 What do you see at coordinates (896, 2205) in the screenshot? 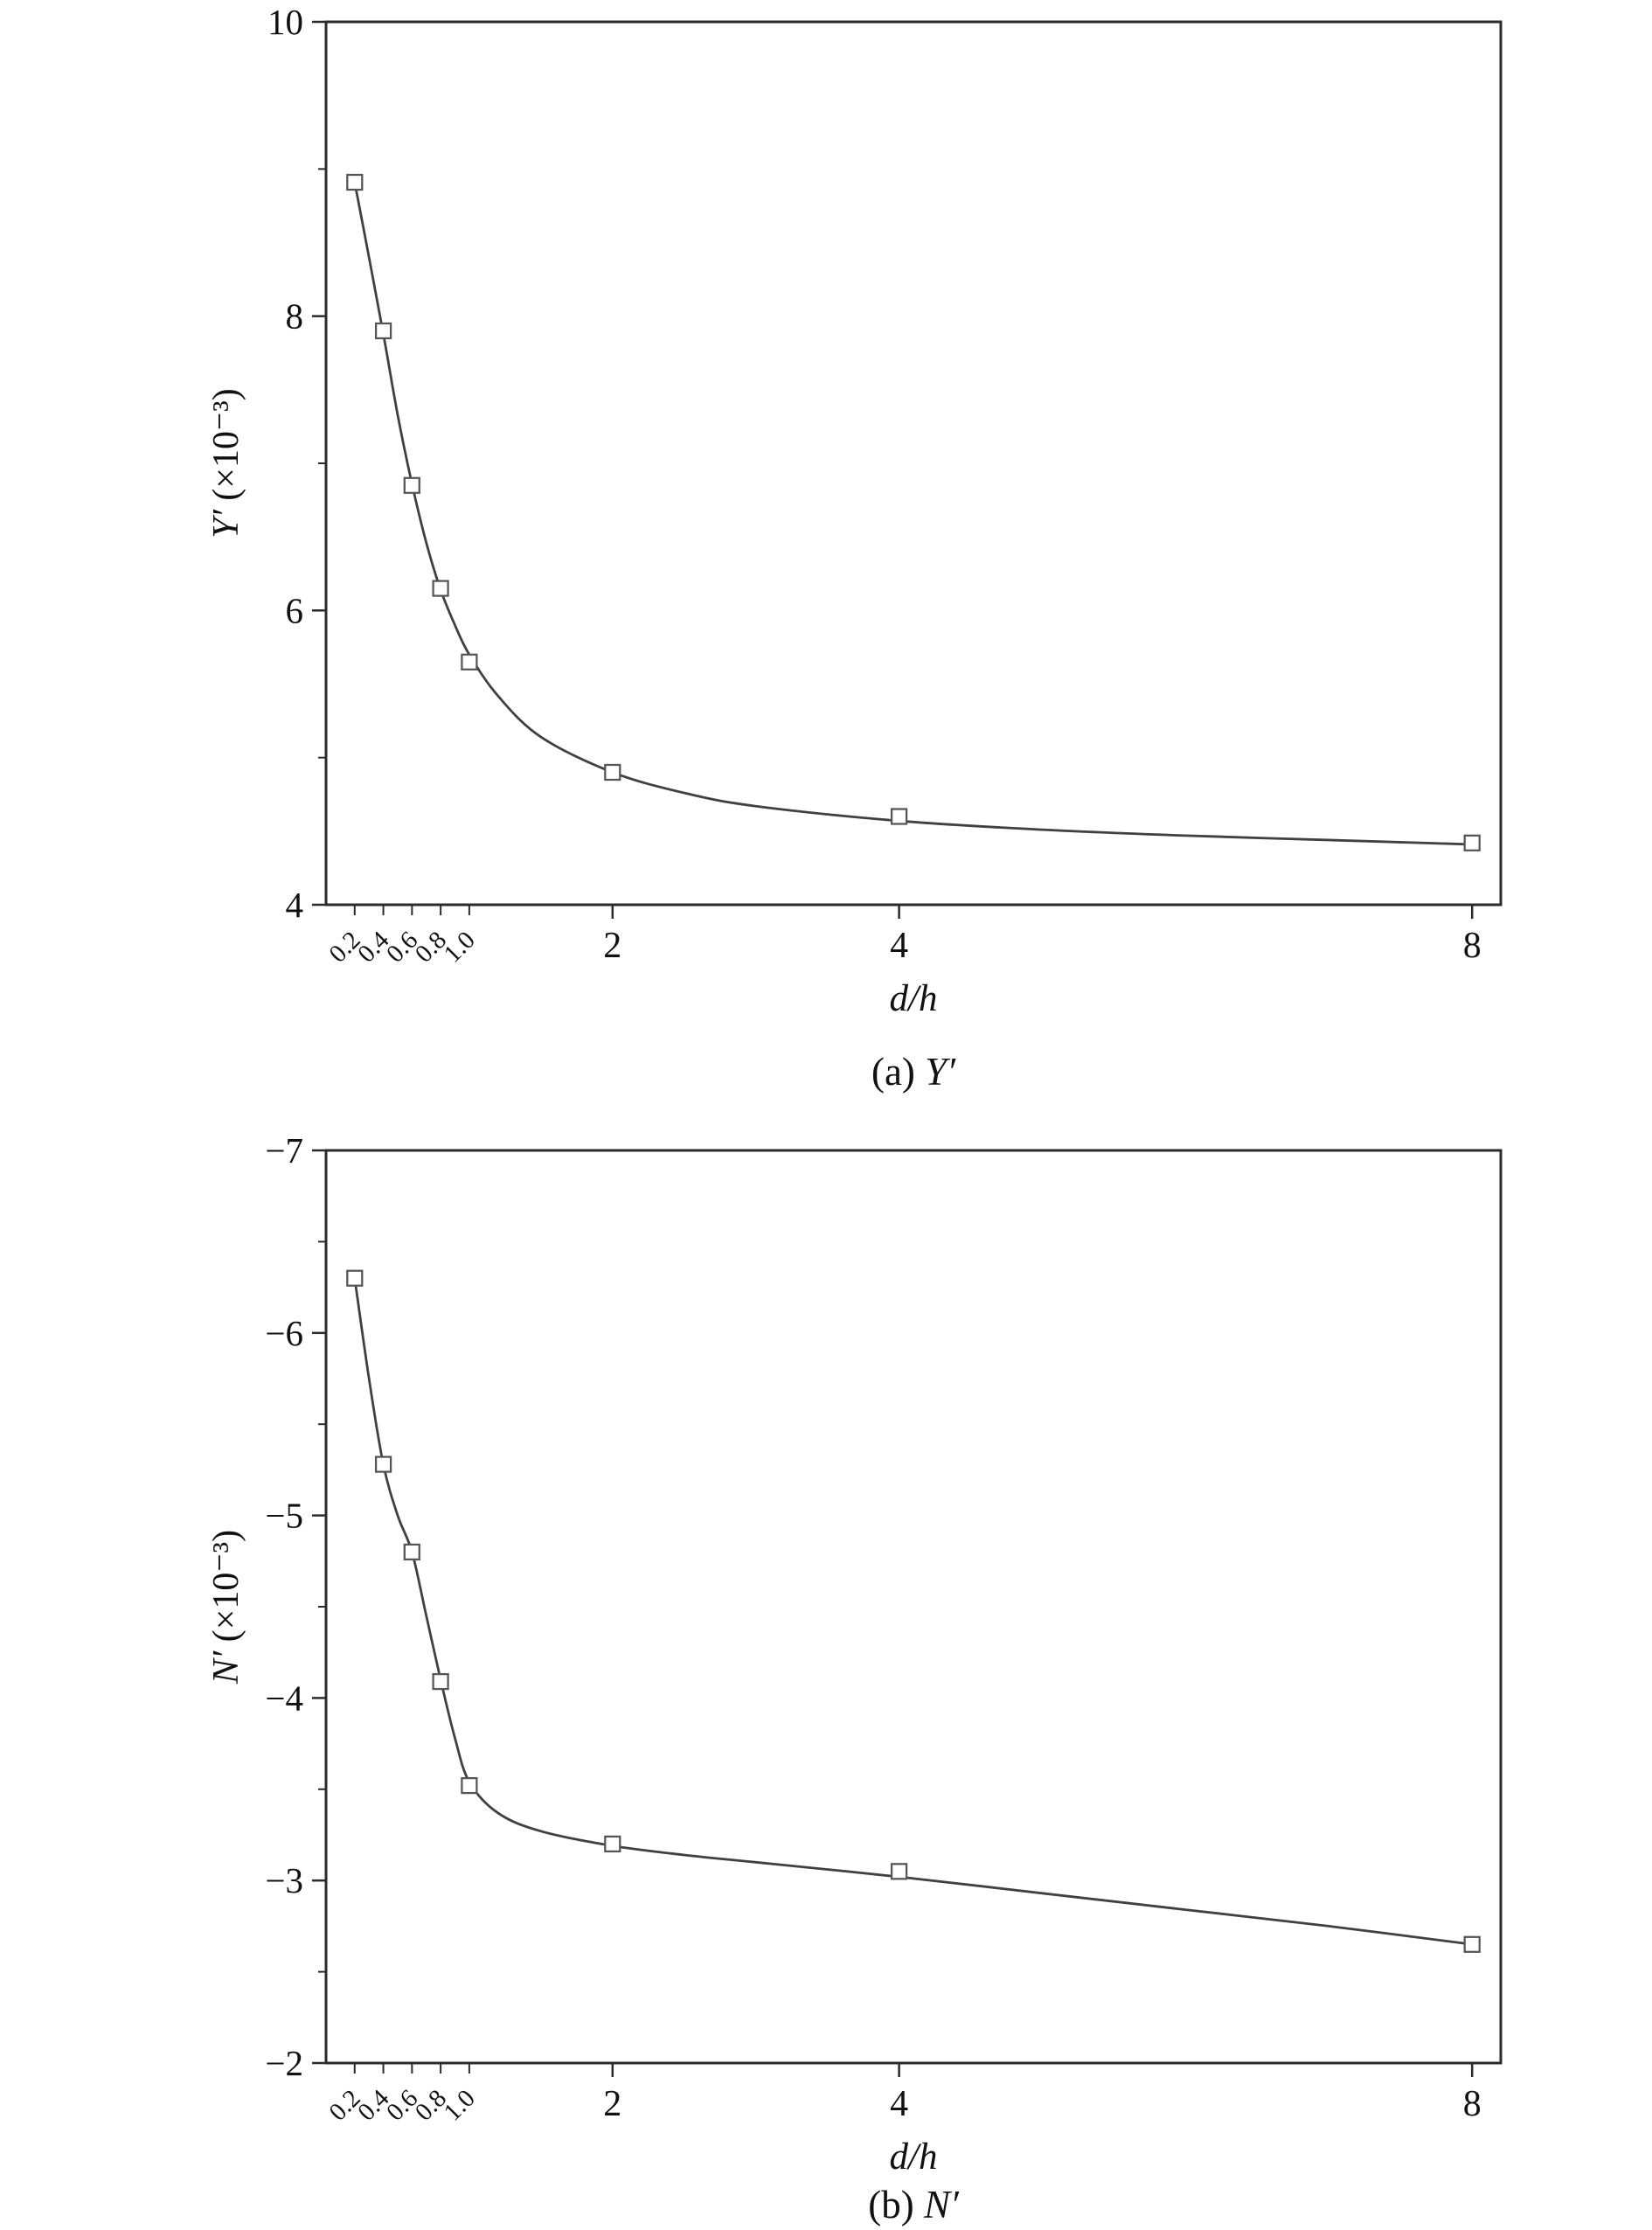
I see `caption-b-prefix: (b)` at bounding box center [896, 2205].